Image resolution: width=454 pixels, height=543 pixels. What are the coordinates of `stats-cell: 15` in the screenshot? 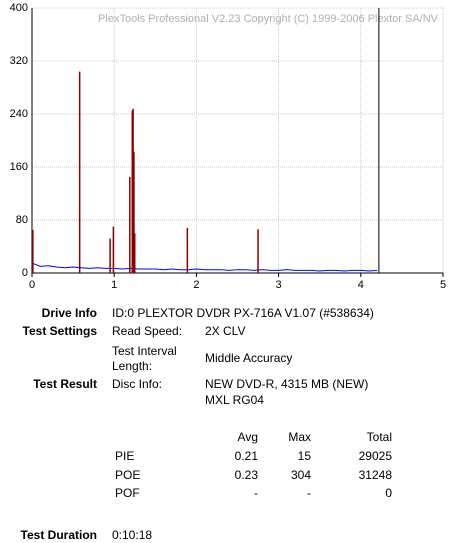 It's located at (304, 456).